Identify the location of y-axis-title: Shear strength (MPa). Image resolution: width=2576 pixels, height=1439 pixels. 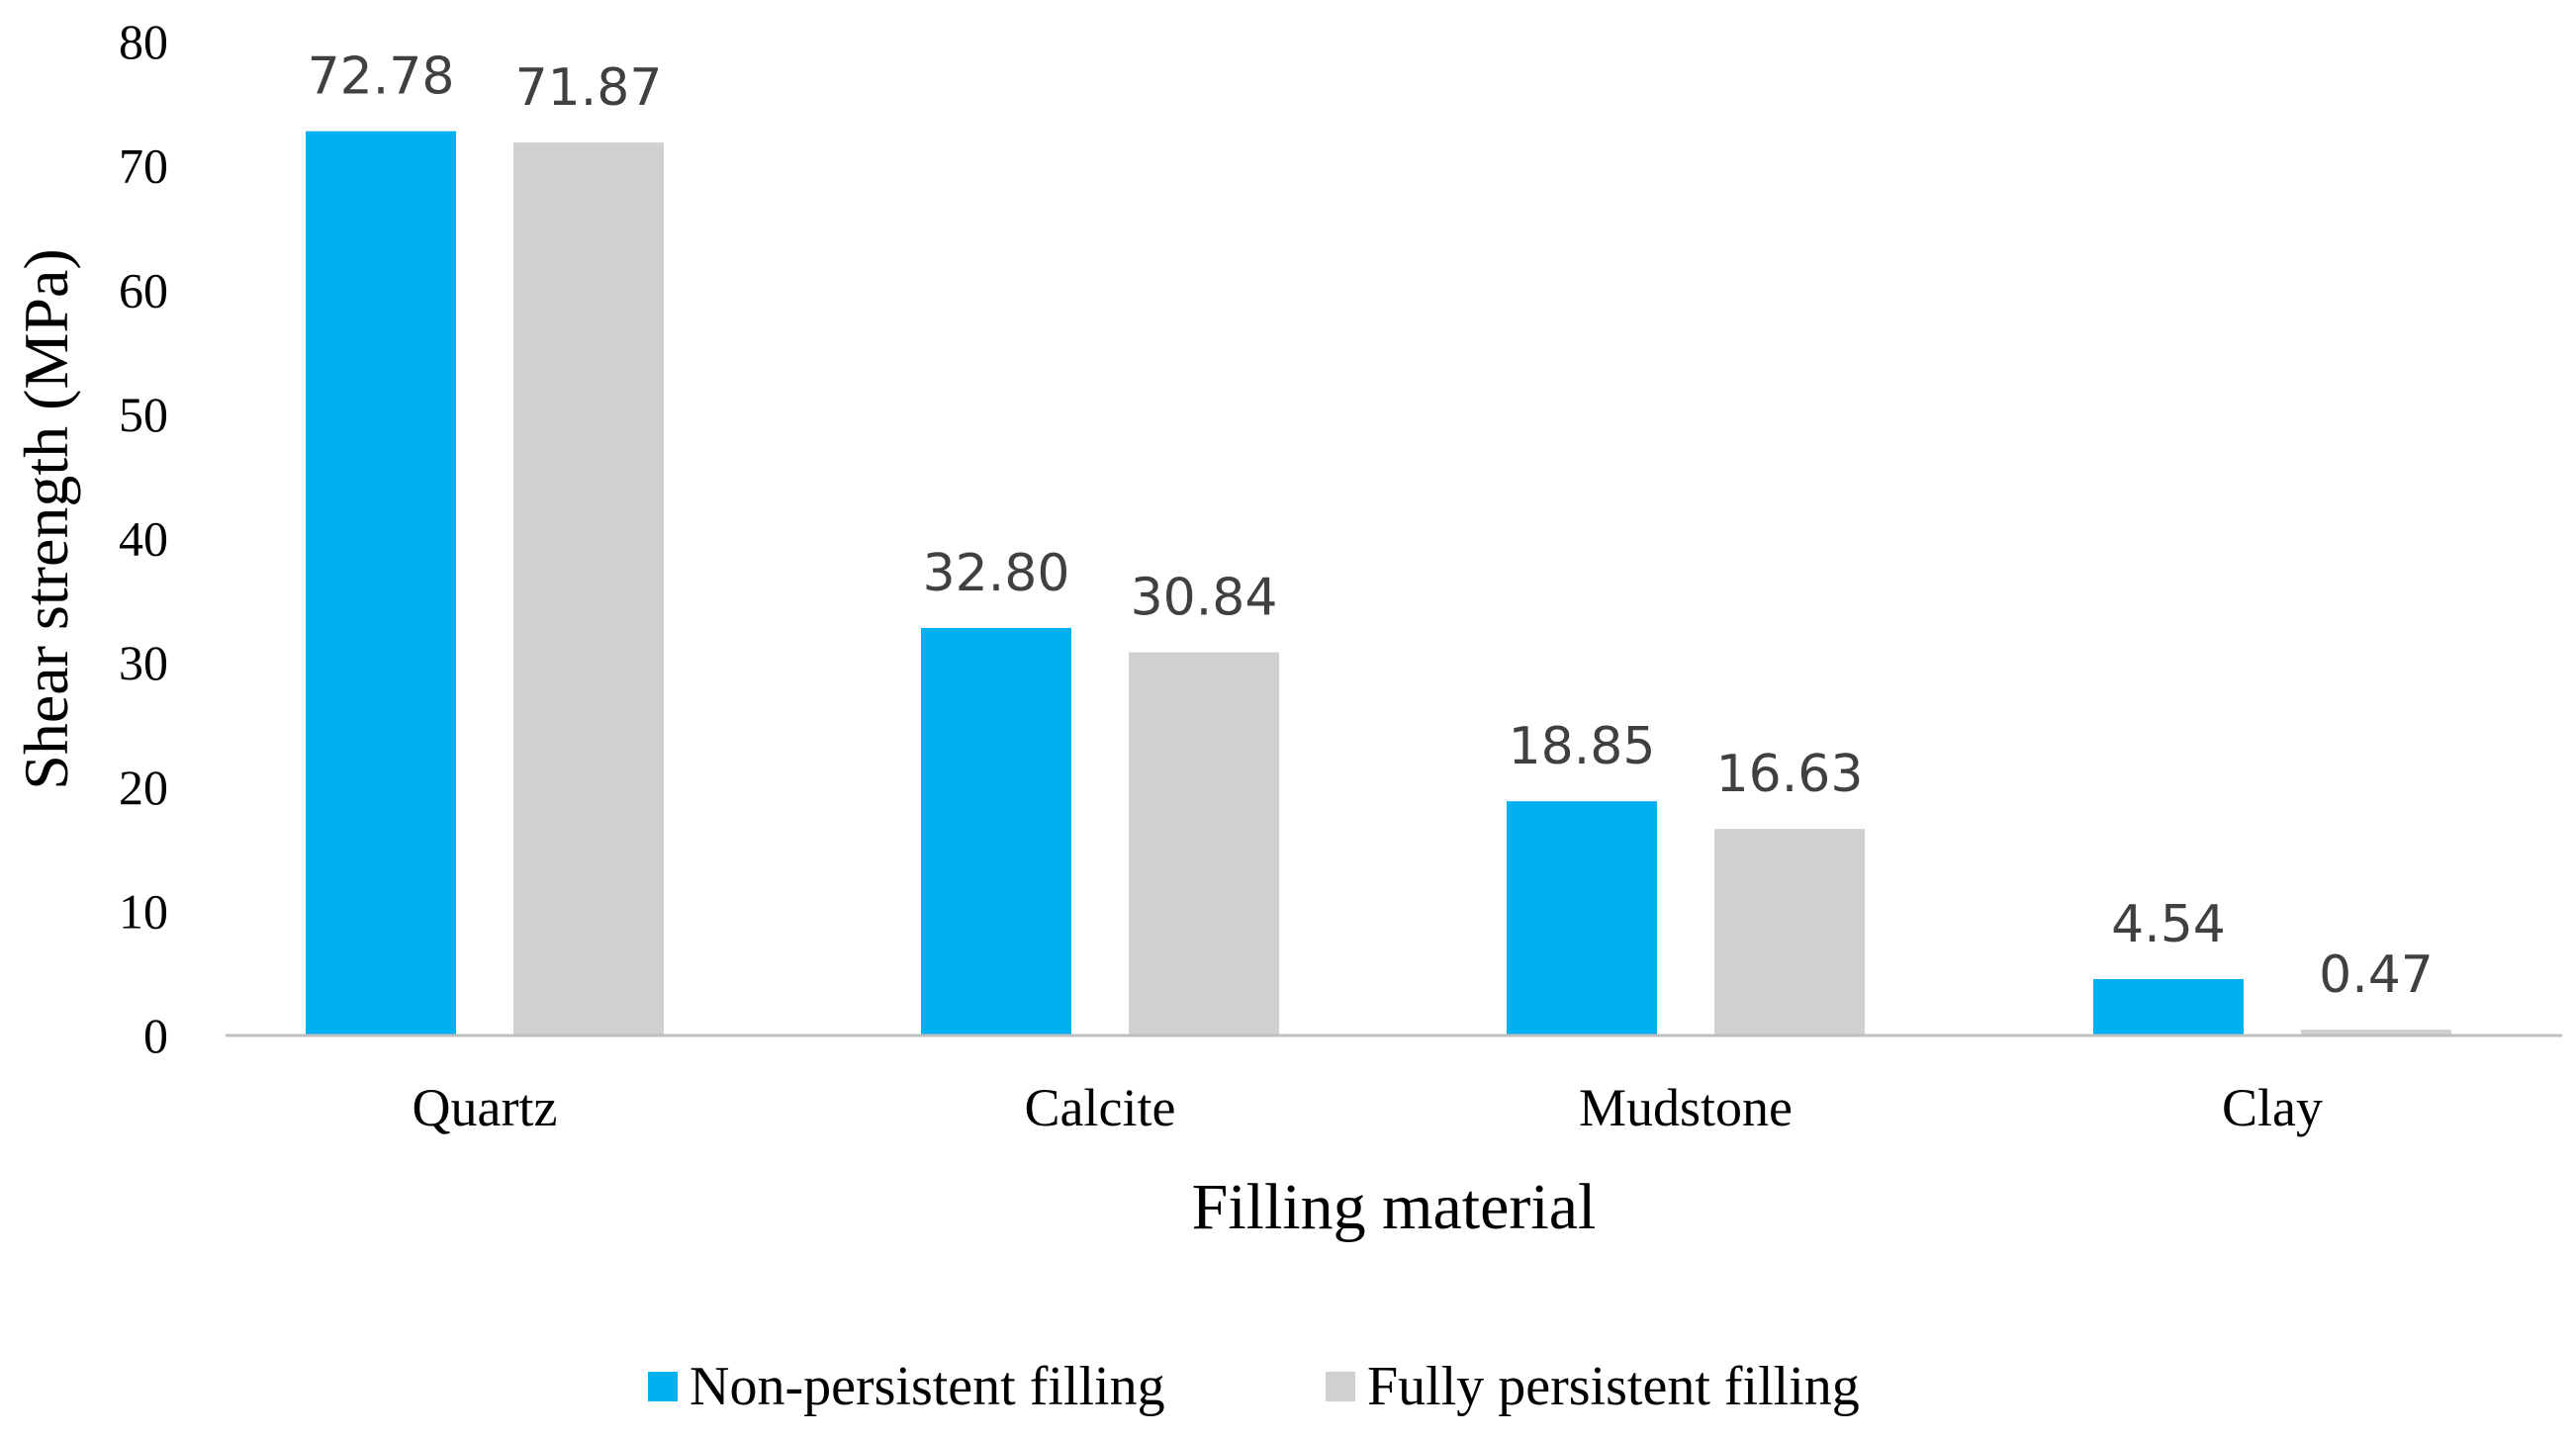
(46, 518).